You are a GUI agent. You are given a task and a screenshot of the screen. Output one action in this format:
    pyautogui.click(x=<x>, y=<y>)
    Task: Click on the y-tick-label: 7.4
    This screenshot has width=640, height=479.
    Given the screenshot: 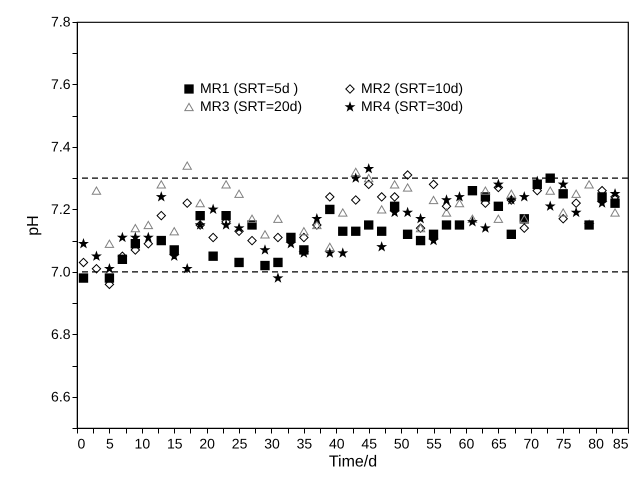 What is the action you would take?
    pyautogui.click(x=61, y=146)
    